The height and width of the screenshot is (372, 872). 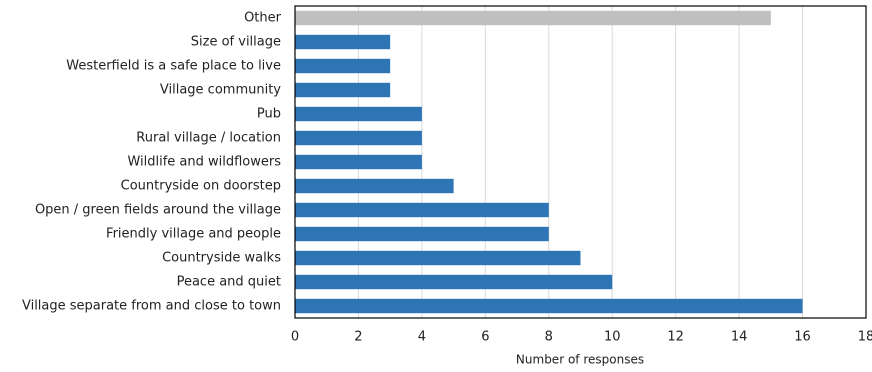 I want to click on y-tick-label: Peace and quiet, so click(x=229, y=282).